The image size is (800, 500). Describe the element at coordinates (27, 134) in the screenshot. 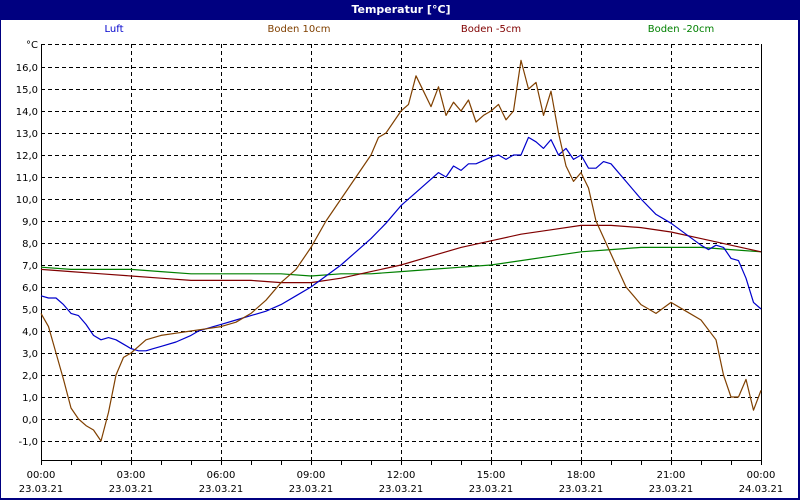

I see `y-tick-label: 13,0` at that location.